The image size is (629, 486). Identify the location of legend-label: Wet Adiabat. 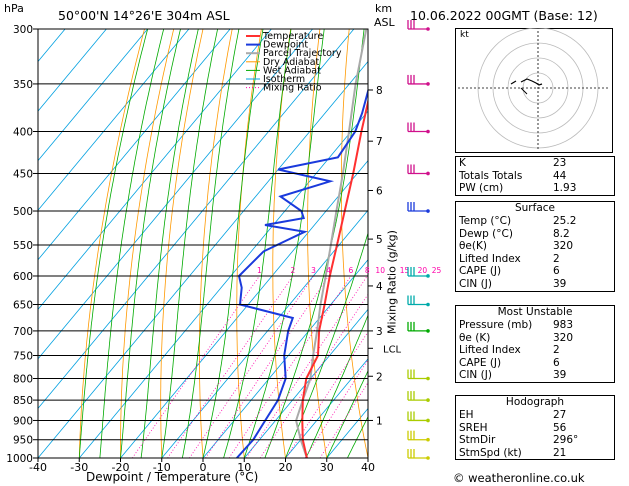
(292, 70).